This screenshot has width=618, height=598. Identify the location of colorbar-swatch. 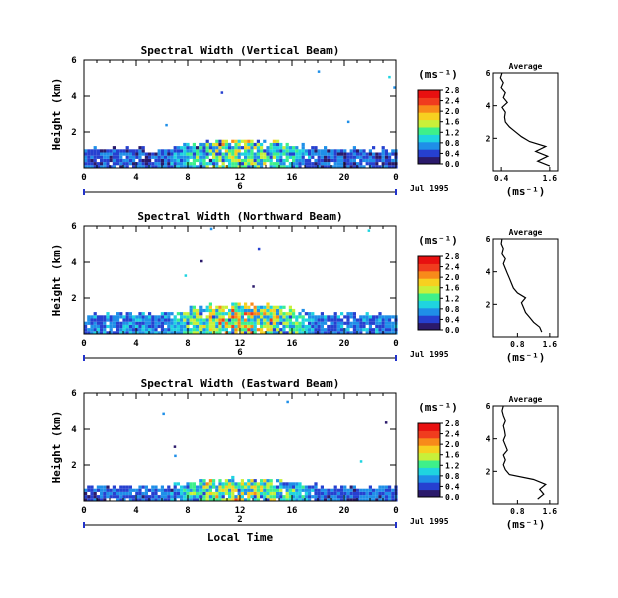
(429, 326).